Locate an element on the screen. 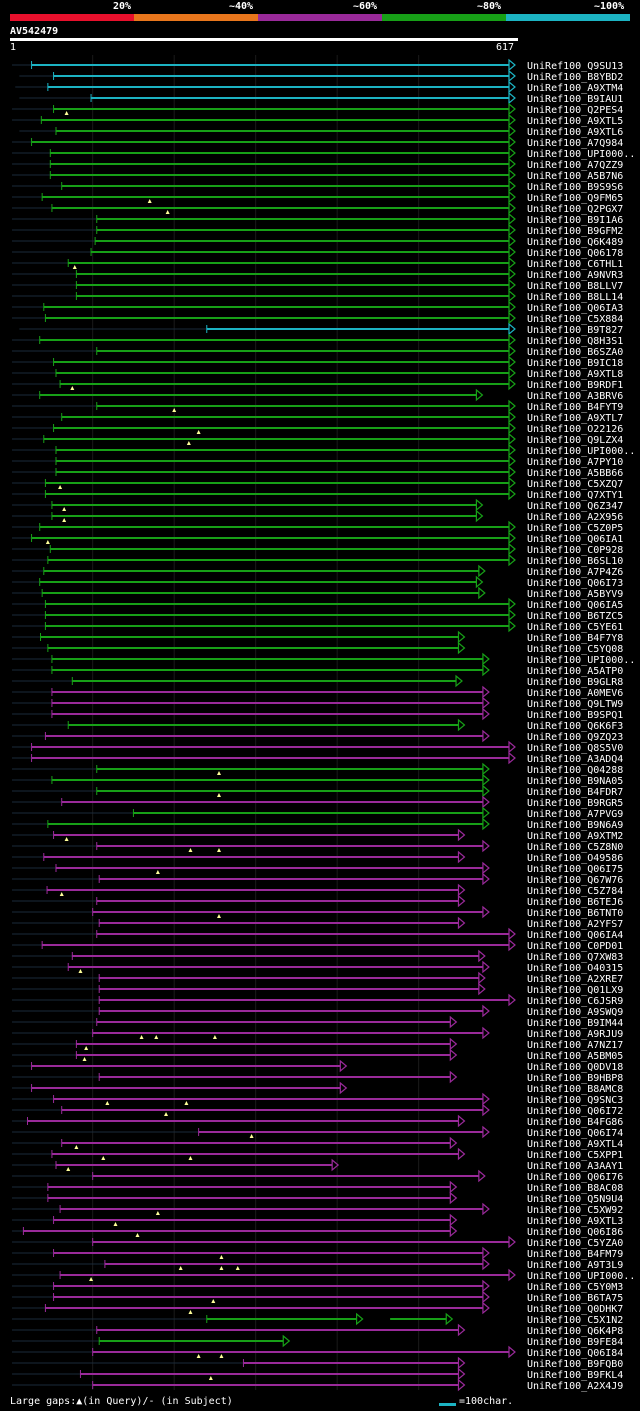  hit-label: UniRef100_A9RJU9 is located at coordinates (575, 1034).